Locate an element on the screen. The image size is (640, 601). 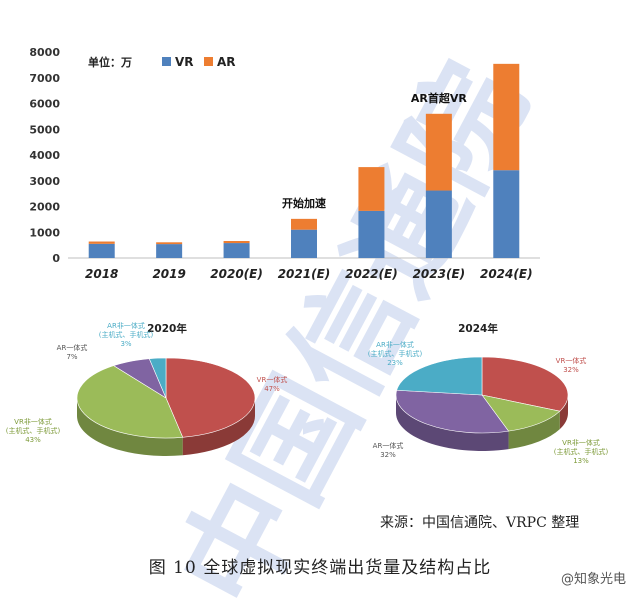
y-tick-label: 0 is located at coordinates (56, 258).